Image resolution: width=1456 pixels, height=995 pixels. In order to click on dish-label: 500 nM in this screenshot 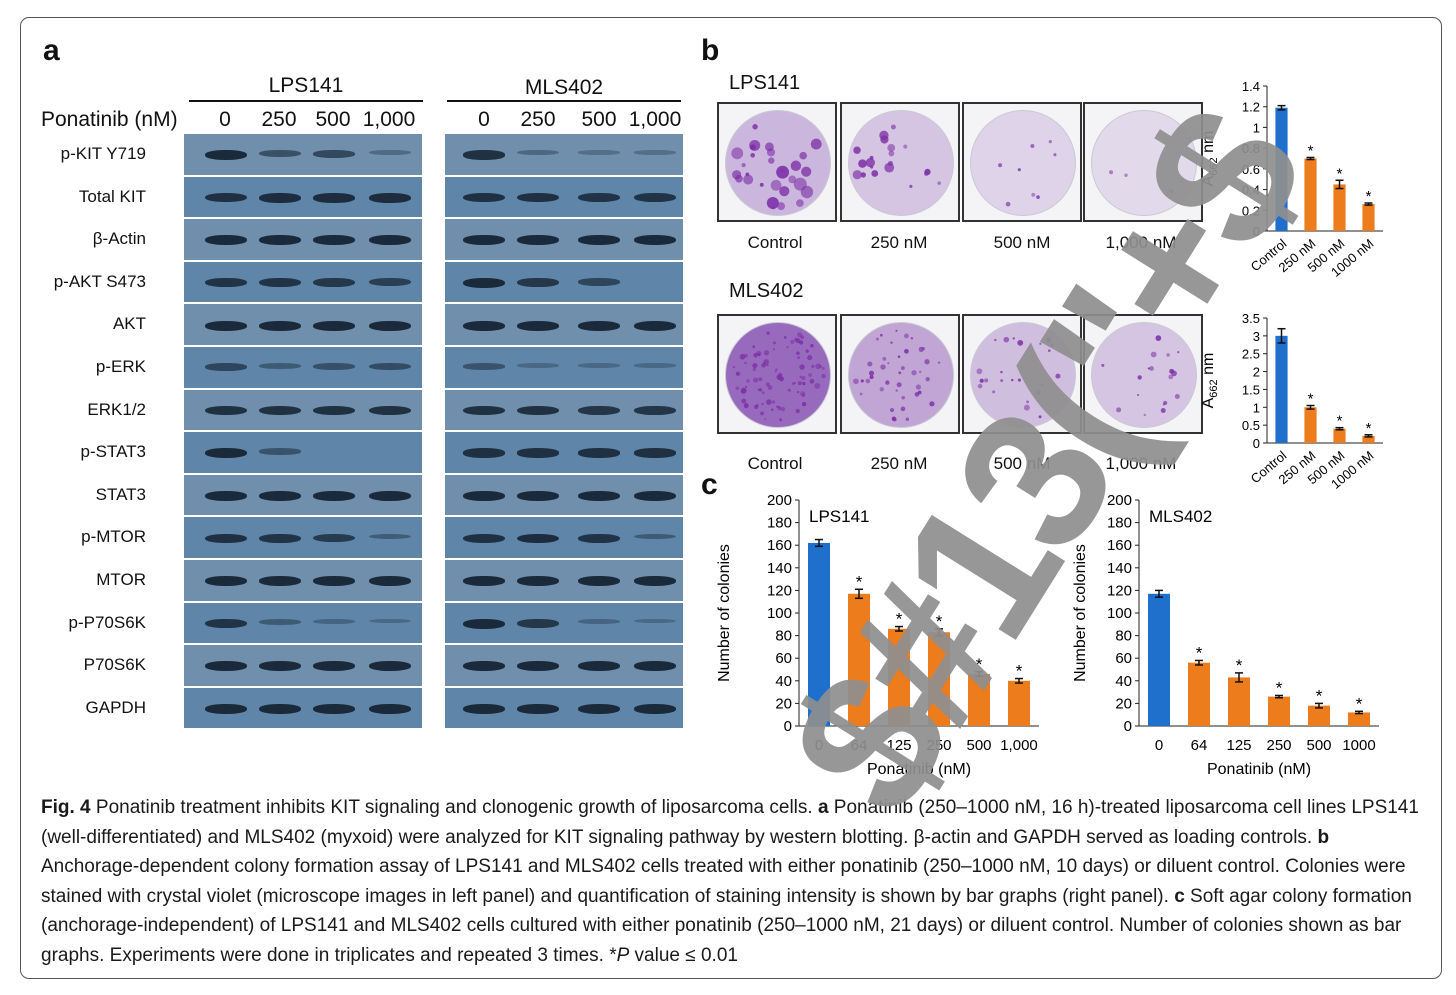, I will do `click(1022, 242)`.